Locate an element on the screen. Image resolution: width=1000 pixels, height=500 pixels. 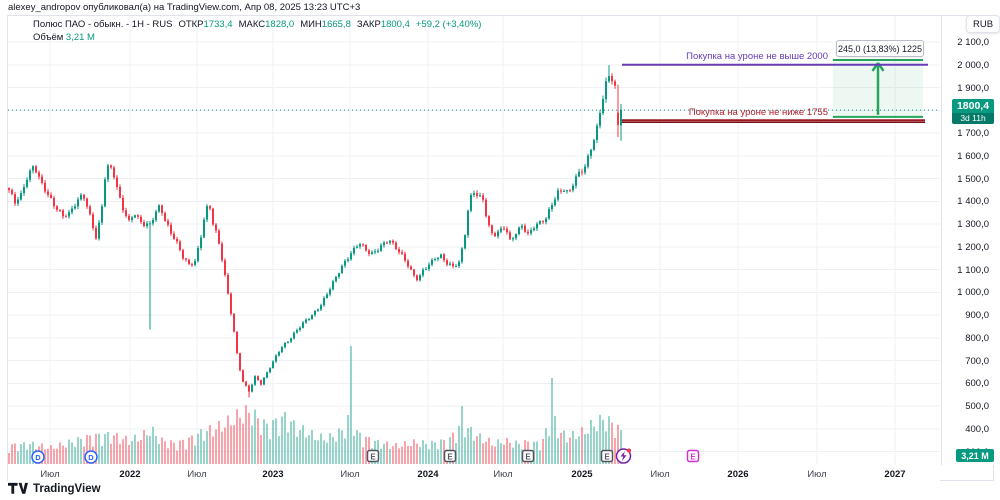
currency-toggle-button: RUB is located at coordinates (983, 24).